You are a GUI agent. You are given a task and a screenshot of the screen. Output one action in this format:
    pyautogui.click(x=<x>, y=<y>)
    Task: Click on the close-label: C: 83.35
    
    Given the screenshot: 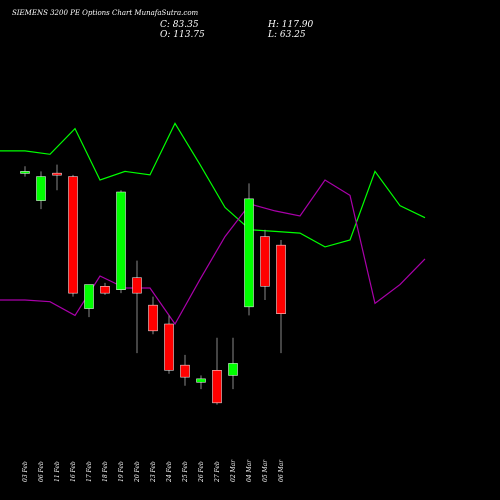 What is the action you would take?
    pyautogui.click(x=179, y=25)
    